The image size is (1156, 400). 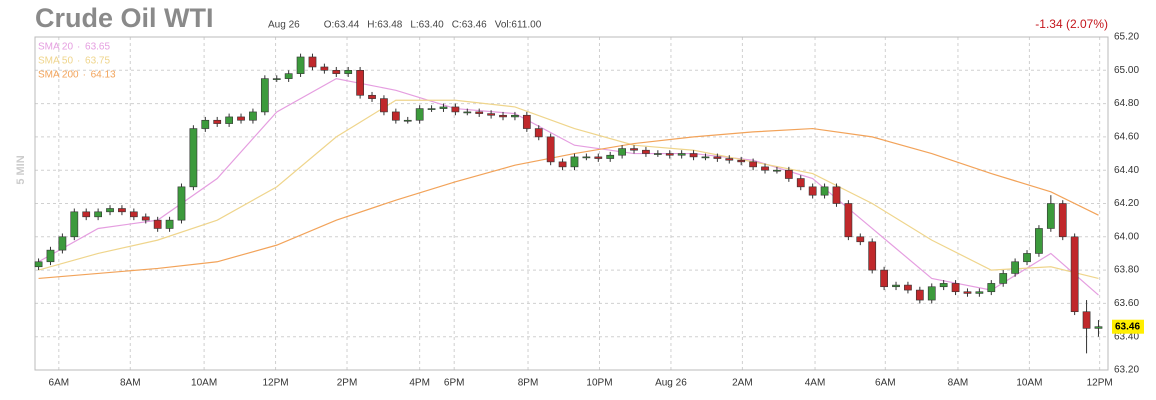 I want to click on y-tick-label: 65.20, so click(x=1126, y=37).